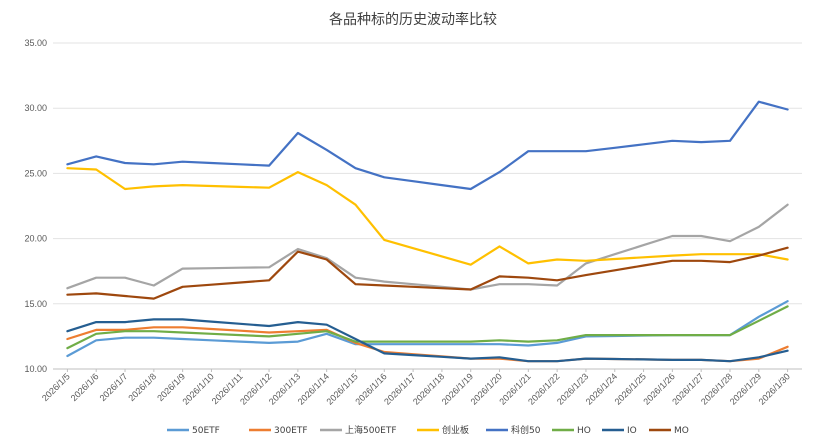  Describe the element at coordinates (632, 431) in the screenshot. I see `legend-label: IO` at that location.